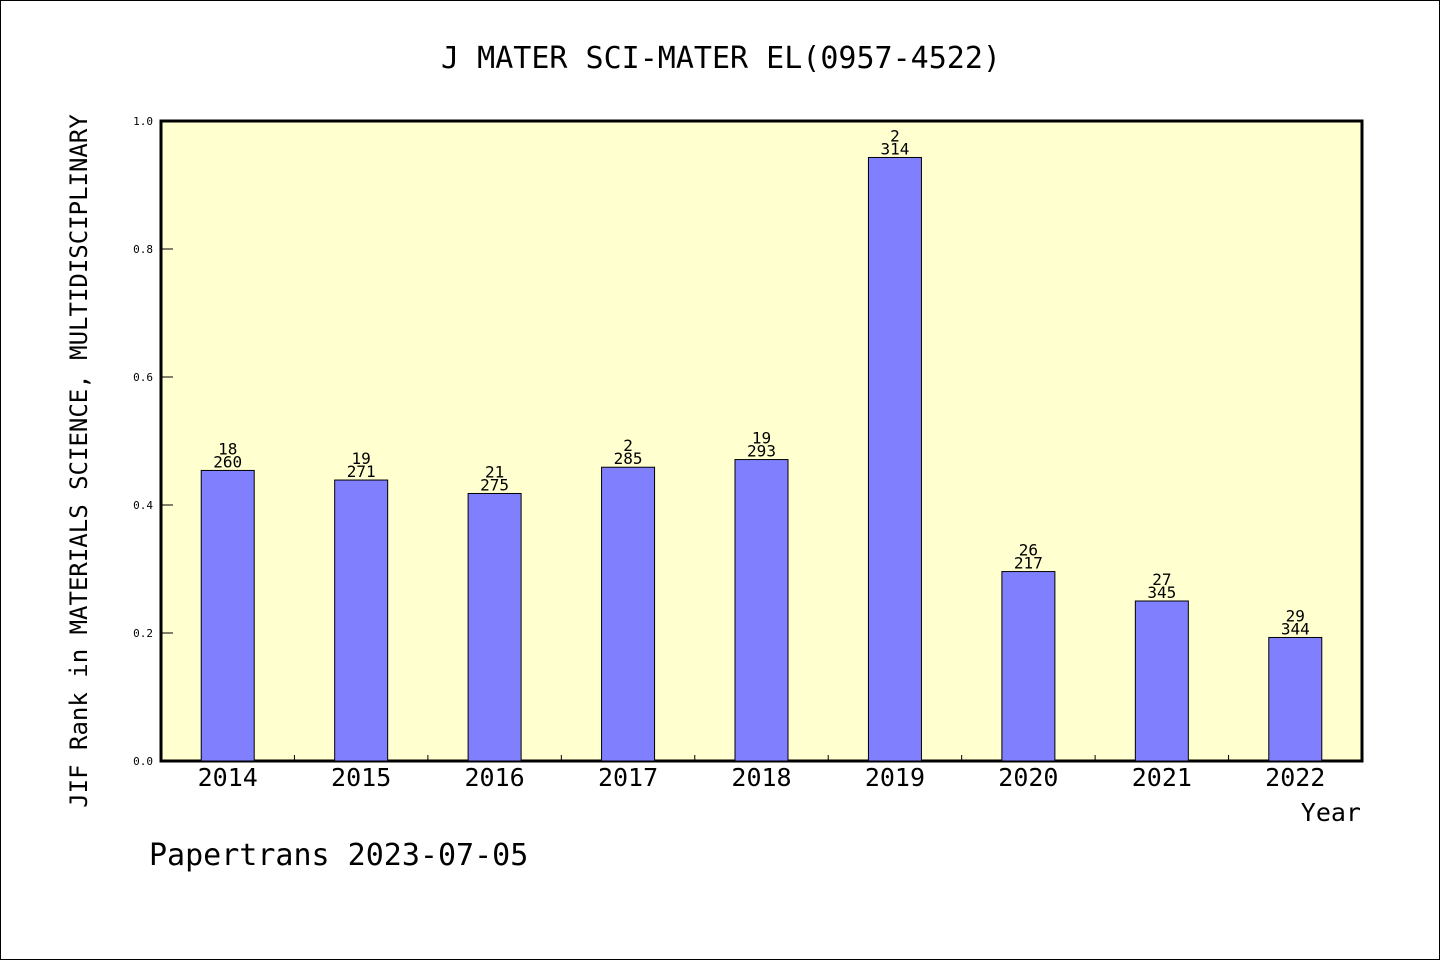 This screenshot has width=1440, height=960. Describe the element at coordinates (338, 855) in the screenshot. I see `footer-credit: Papertrans 2023-07-05` at that location.